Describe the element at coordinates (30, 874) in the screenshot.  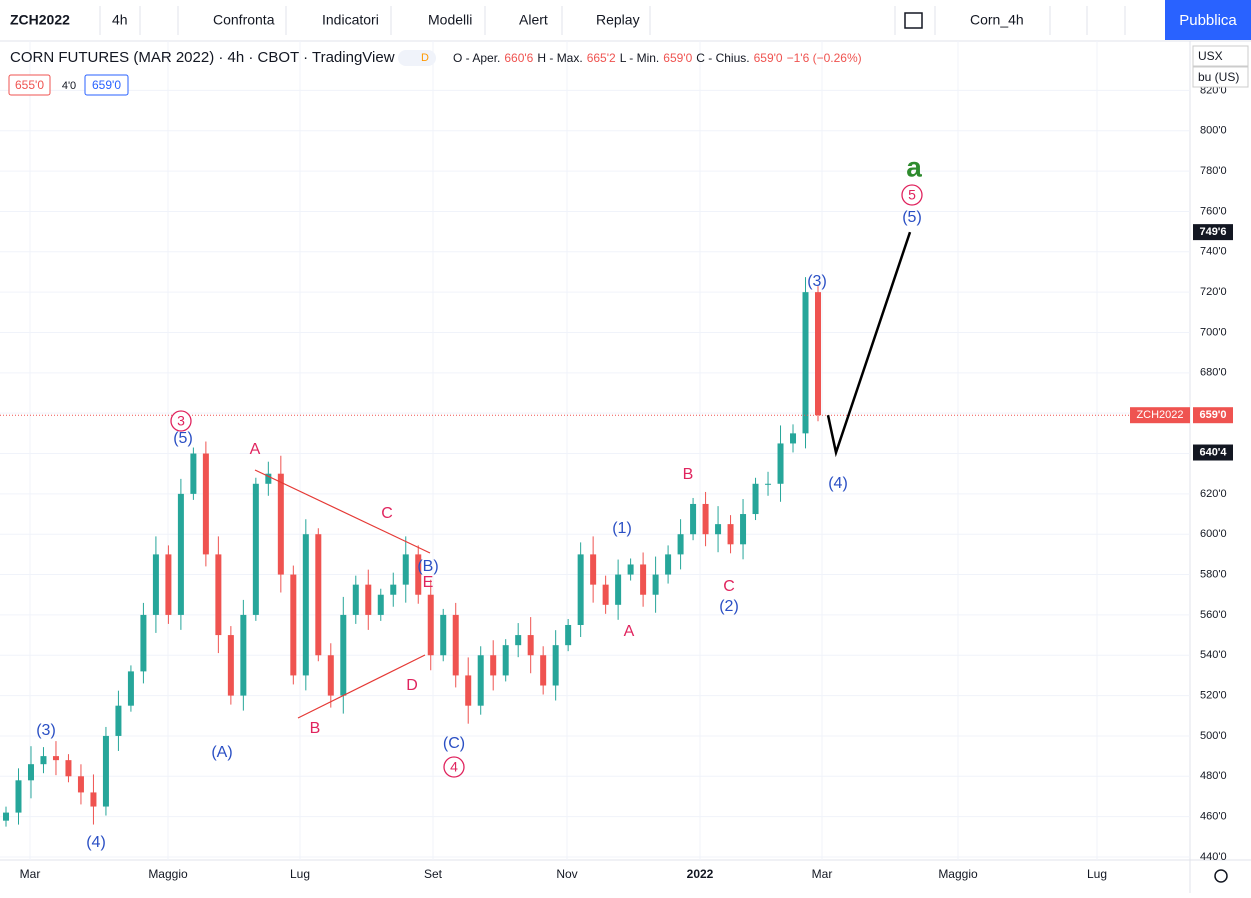
I see `x-tick-label: Mar` at that location.